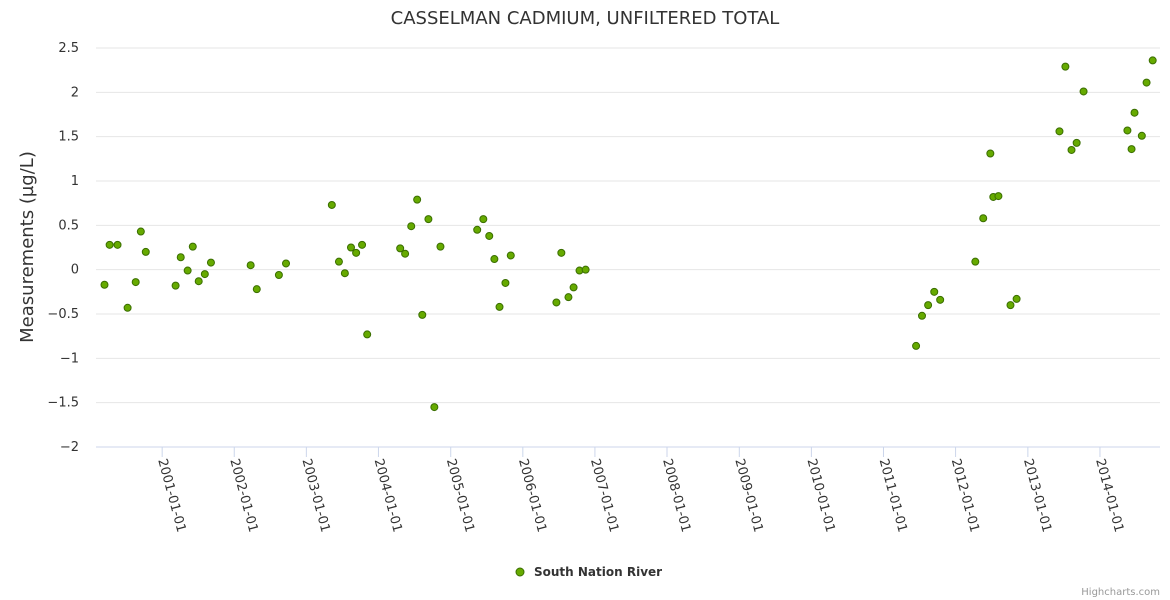 The image size is (1170, 600). I want to click on y-tick-label: 2, so click(75, 92).